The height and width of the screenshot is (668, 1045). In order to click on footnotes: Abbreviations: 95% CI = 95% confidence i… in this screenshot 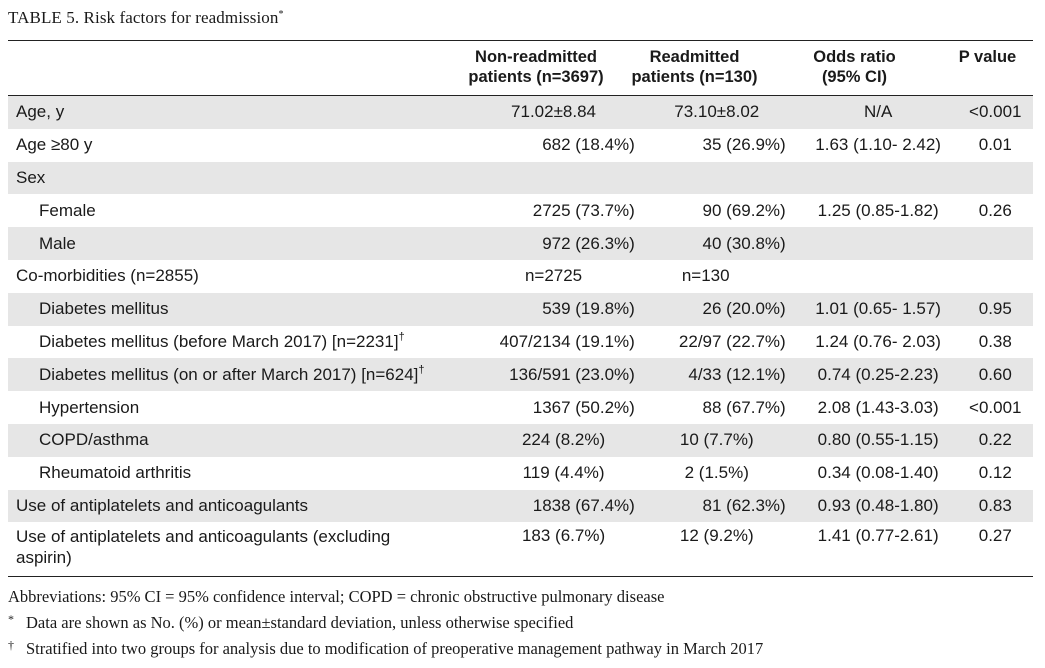, I will do `click(385, 623)`.